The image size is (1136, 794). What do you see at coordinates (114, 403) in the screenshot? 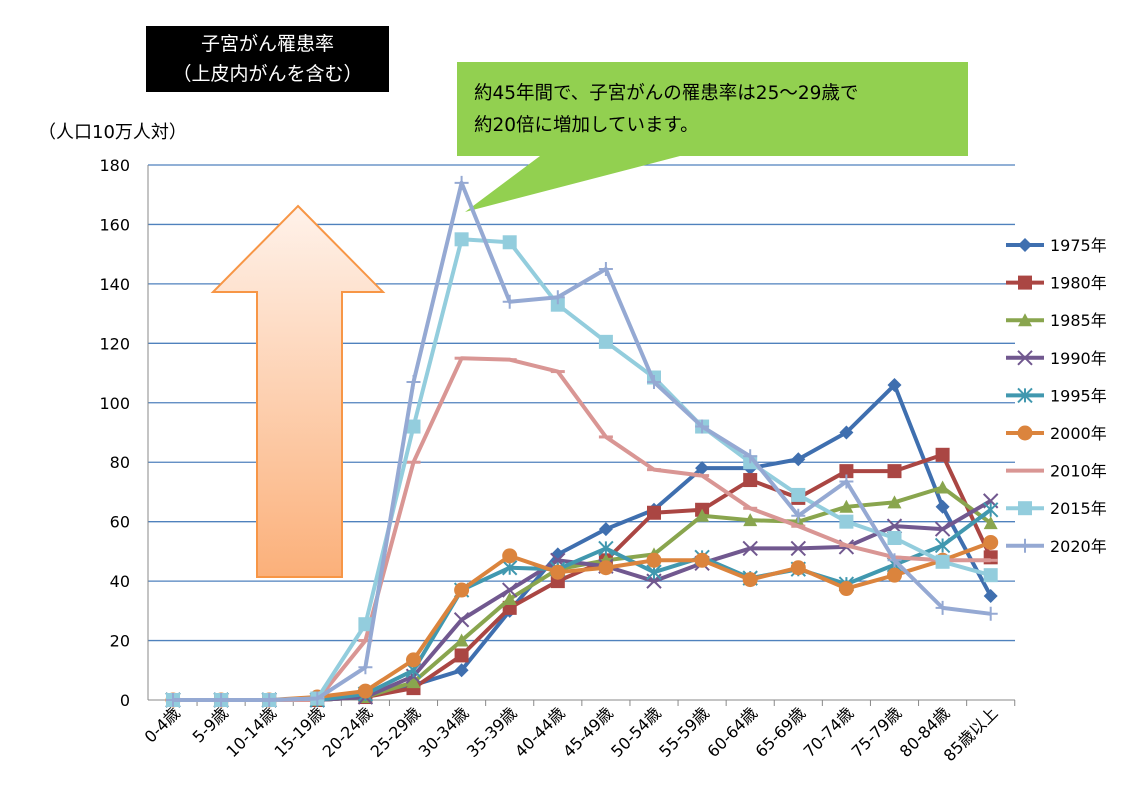
I see `y-tick-label: 100` at bounding box center [114, 403].